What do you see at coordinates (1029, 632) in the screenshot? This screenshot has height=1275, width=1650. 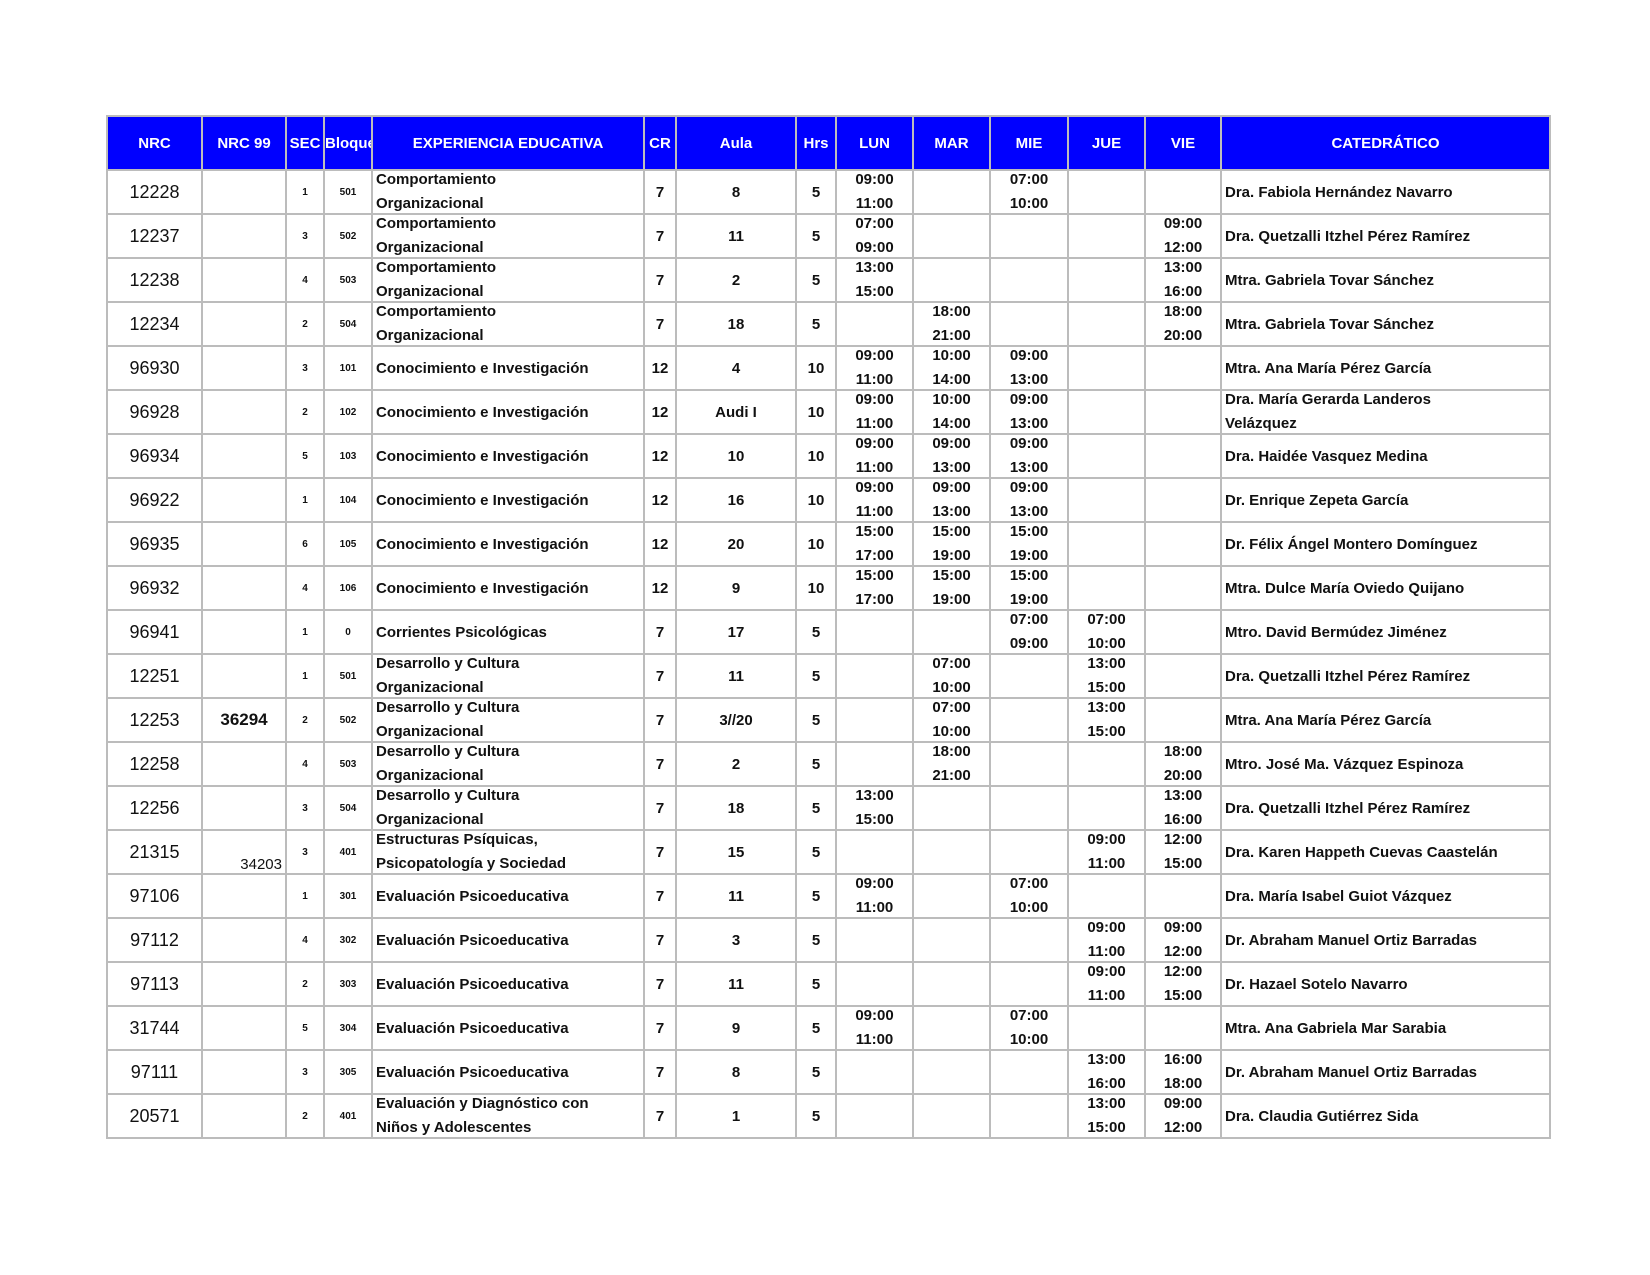 I see `mie-time-cell: 07:00 09:00` at bounding box center [1029, 632].